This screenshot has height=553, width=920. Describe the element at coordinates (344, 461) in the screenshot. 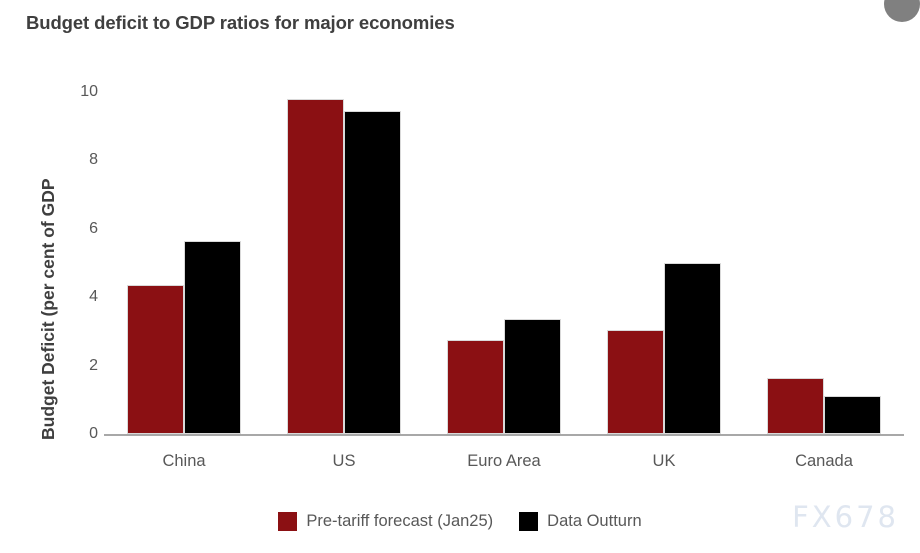

I see `x-tick-label: US` at that location.